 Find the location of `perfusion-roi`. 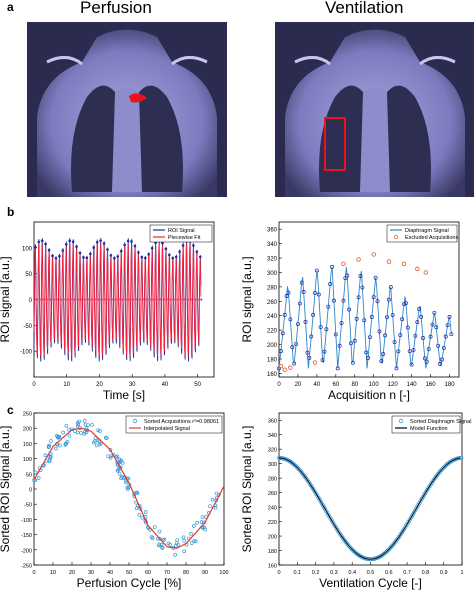

perfusion-roi is located at coordinates (138, 98).